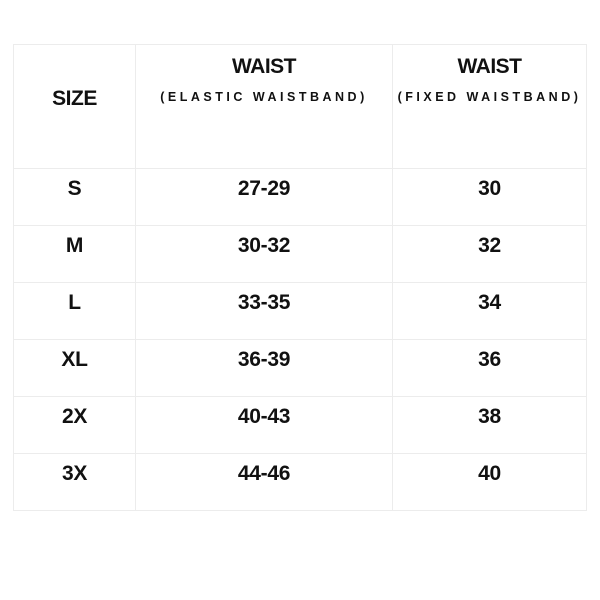  What do you see at coordinates (489, 197) in the screenshot?
I see `fixed-waist-cell: 30` at bounding box center [489, 197].